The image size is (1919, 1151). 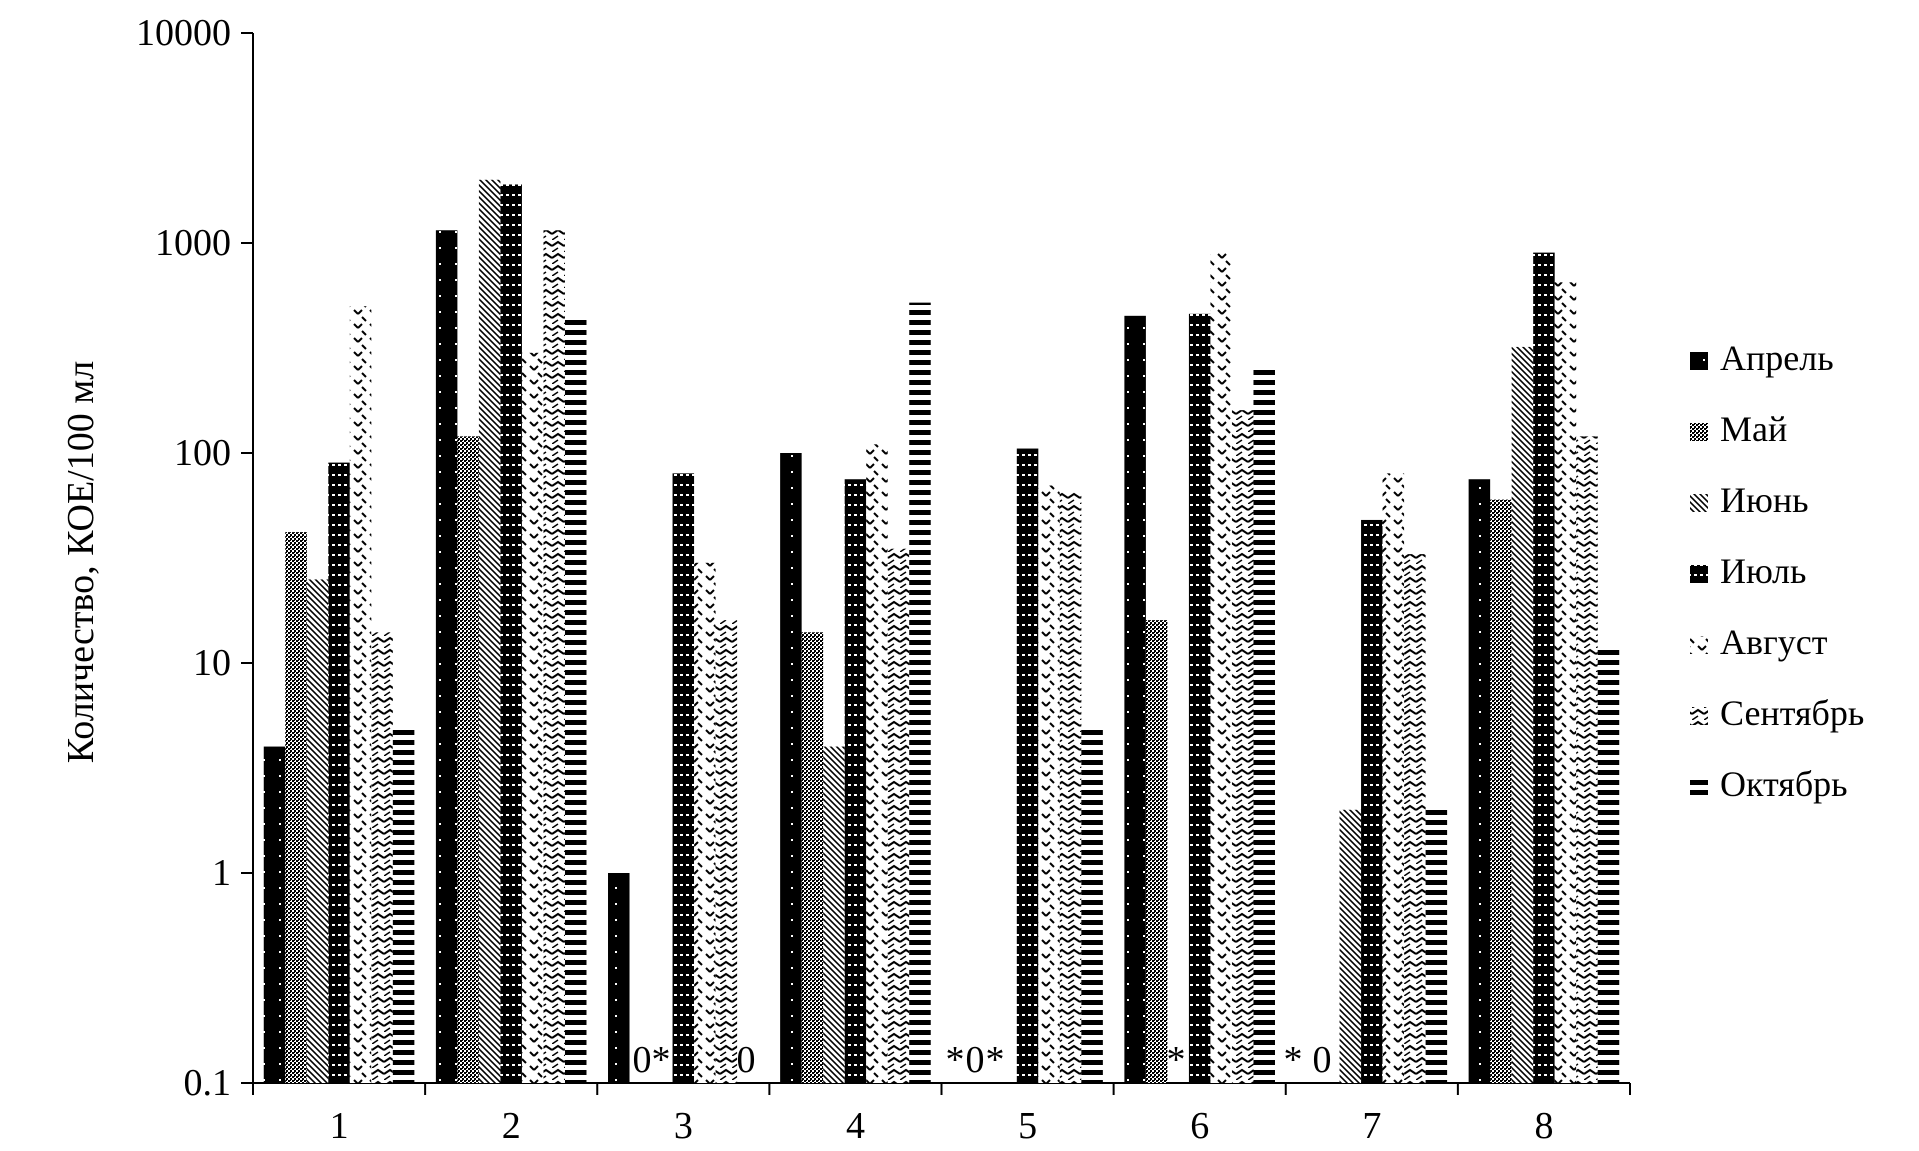 What do you see at coordinates (403, 904) in the screenshot?
I see `bar-Октябрь-1` at bounding box center [403, 904].